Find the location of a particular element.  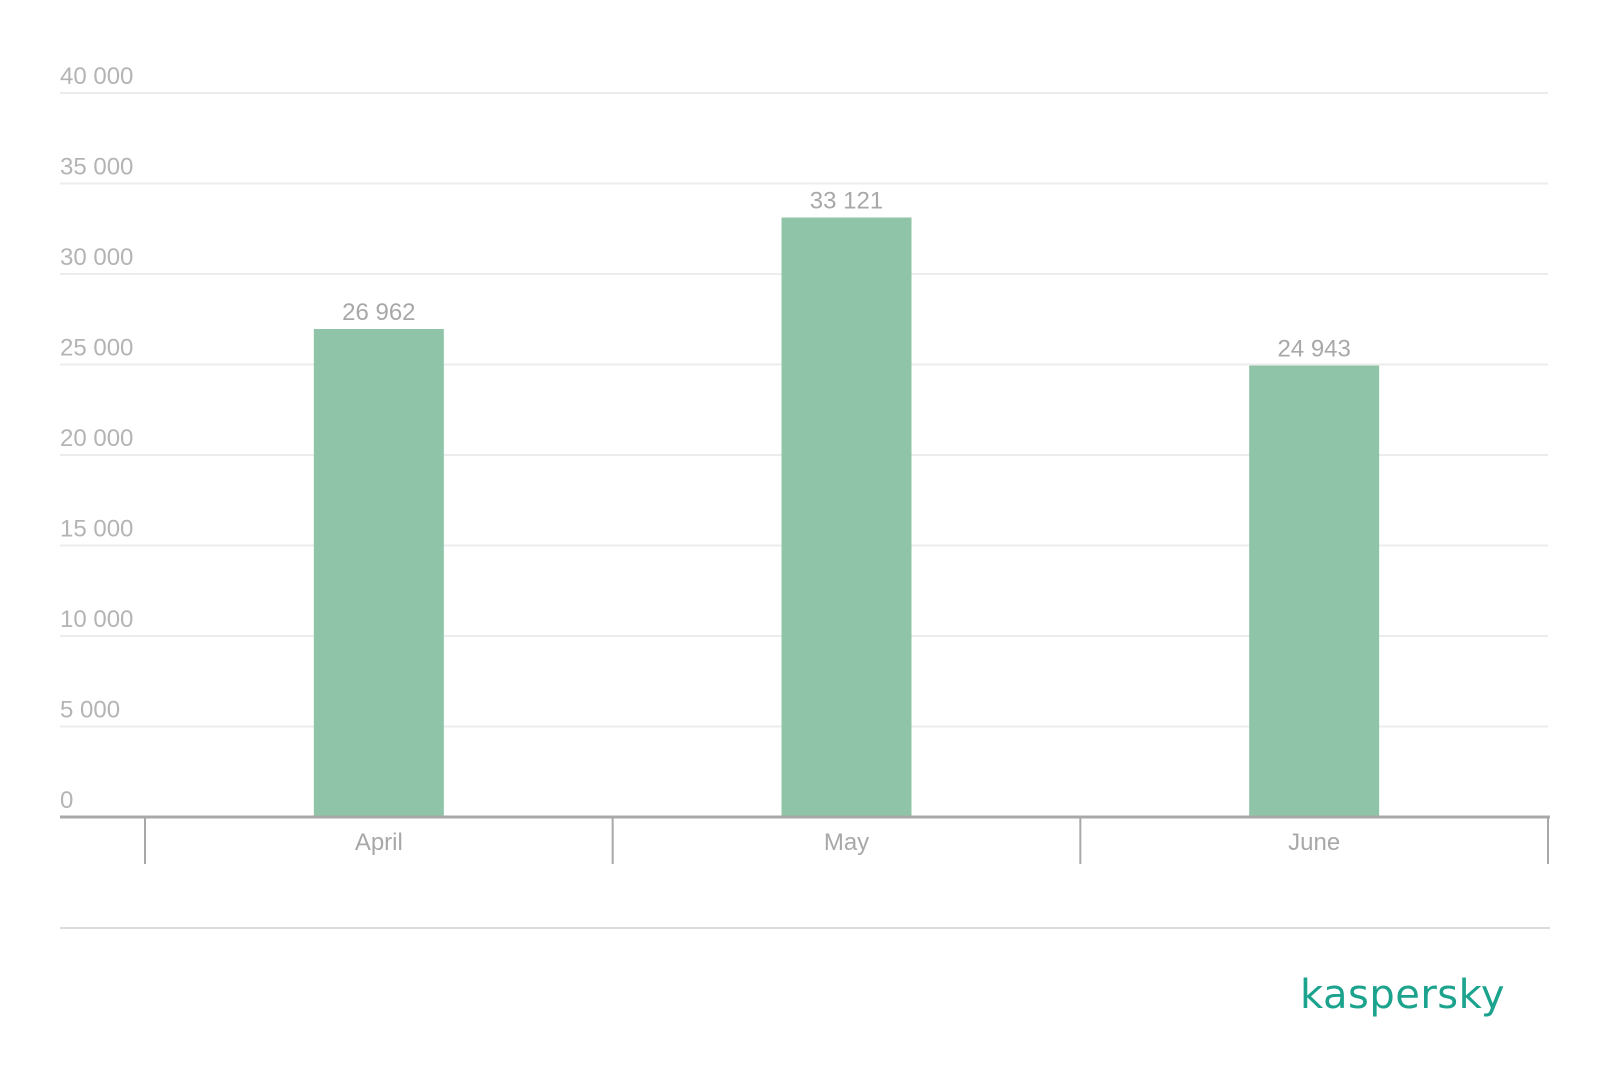

bar-value-labels: 26 962 33 121 24 943 is located at coordinates (846, 275).